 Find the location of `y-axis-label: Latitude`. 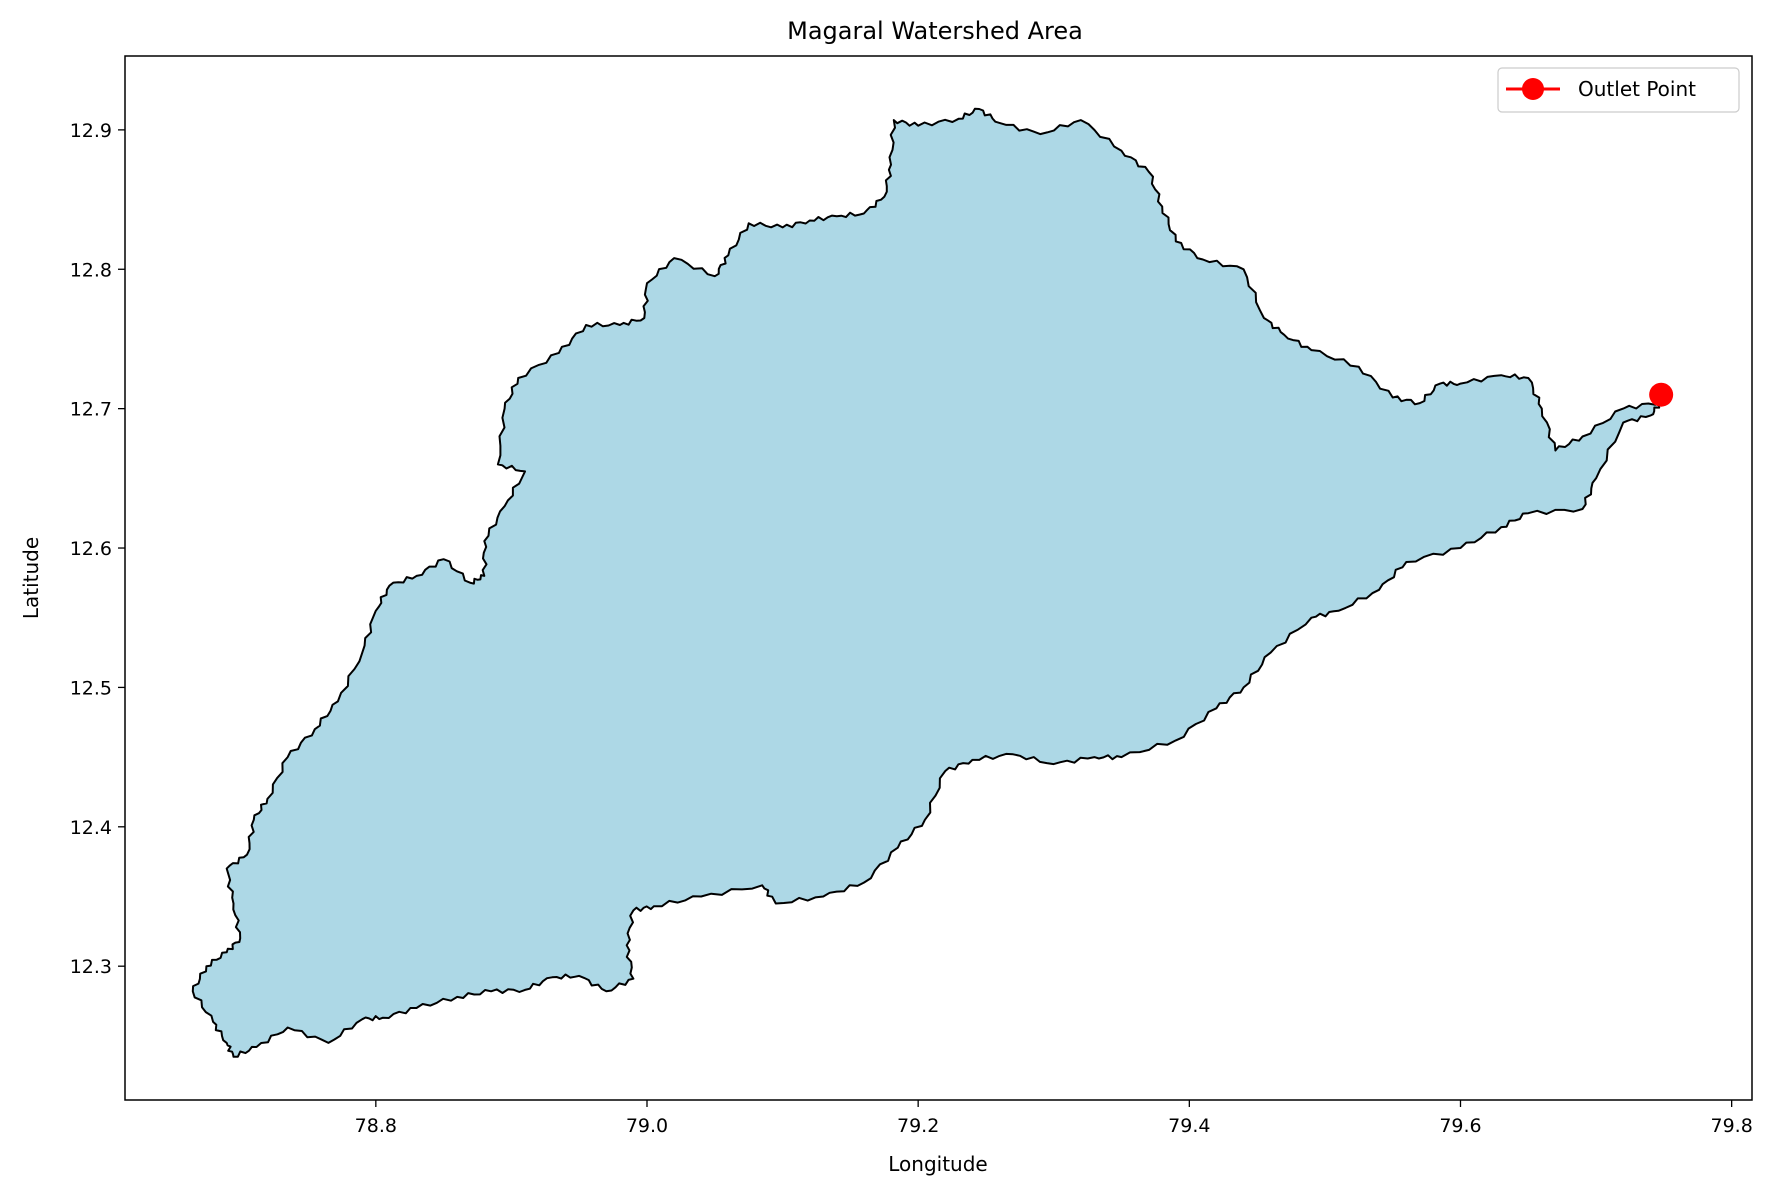

y-axis-label: Latitude is located at coordinates (31, 578).